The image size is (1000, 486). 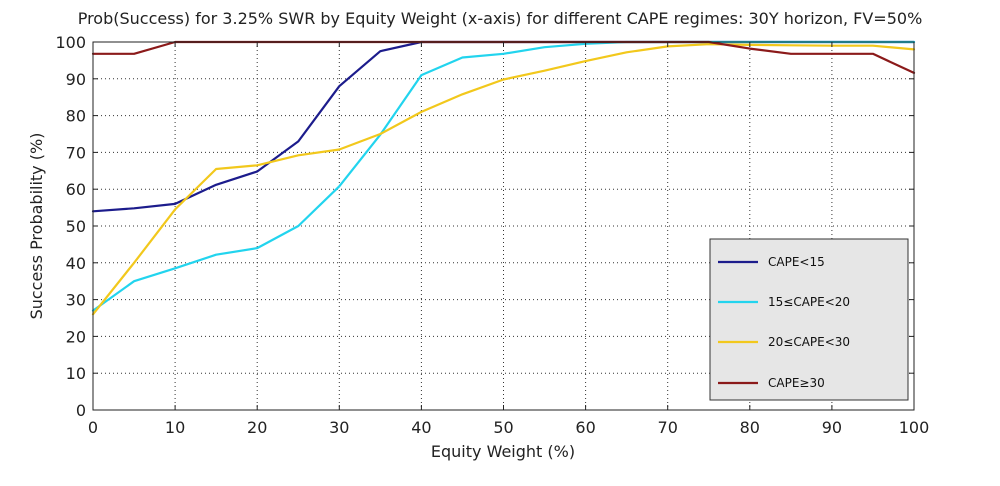 I want to click on y-tick-label: 50, so click(x=76, y=226).